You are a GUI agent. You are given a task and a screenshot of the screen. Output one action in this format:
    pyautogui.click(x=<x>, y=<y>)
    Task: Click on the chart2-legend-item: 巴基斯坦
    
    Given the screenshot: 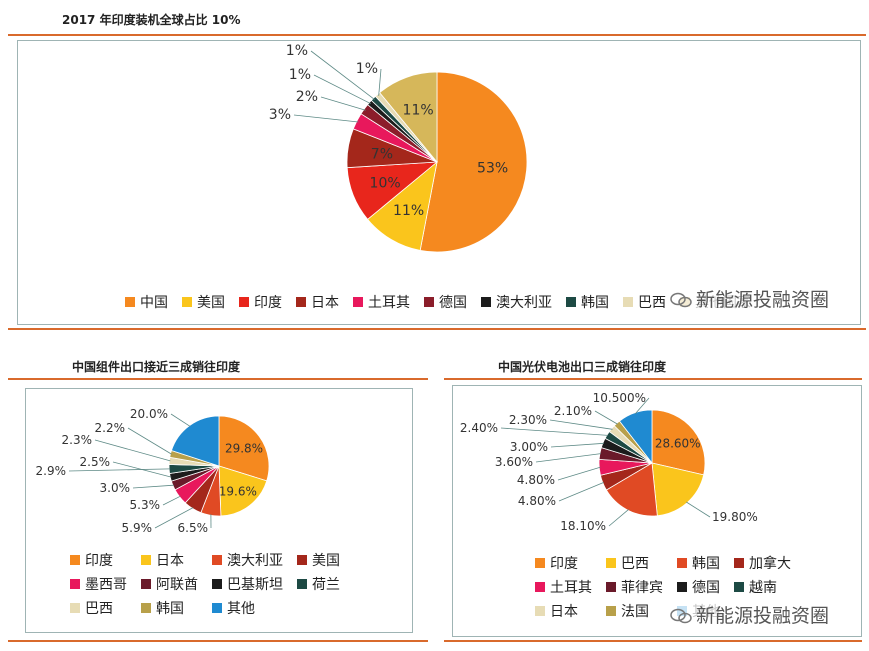 What is the action you would take?
    pyautogui.click(x=247, y=584)
    